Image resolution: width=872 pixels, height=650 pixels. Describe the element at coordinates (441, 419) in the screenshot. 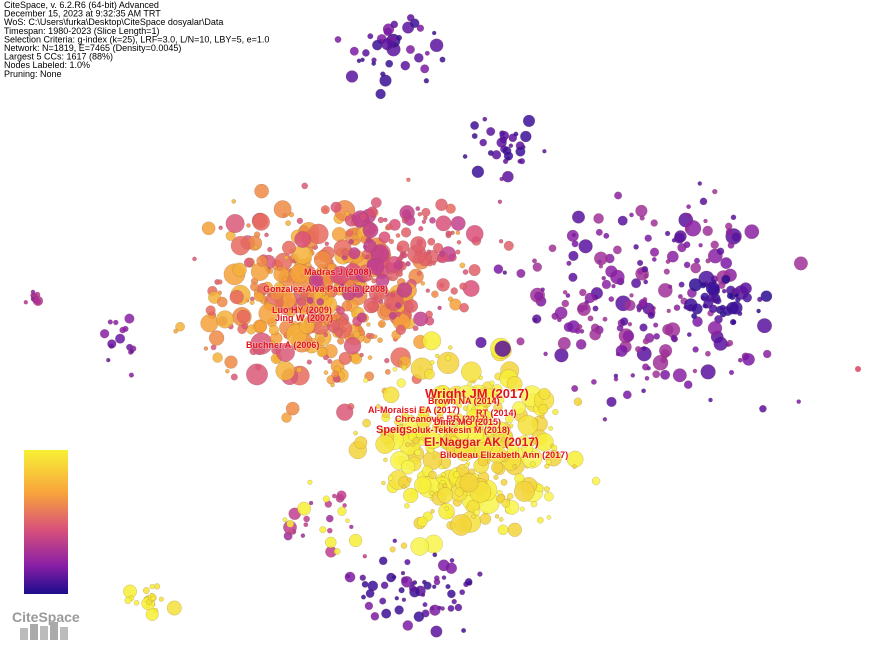

I see `node-label: Chrcanovic BR (2017)` at that location.